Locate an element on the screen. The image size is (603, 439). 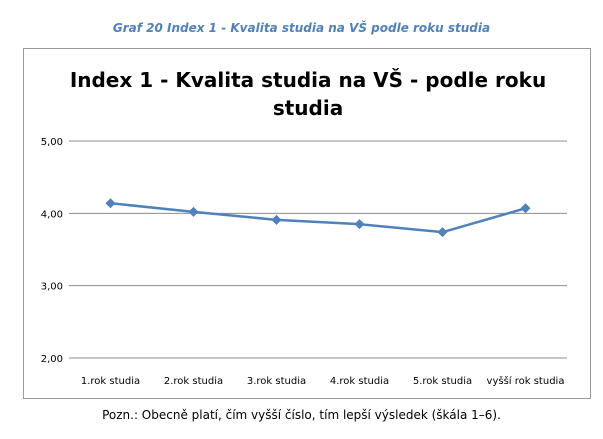
x-tick-label: 3.rok studia is located at coordinates (276, 381).